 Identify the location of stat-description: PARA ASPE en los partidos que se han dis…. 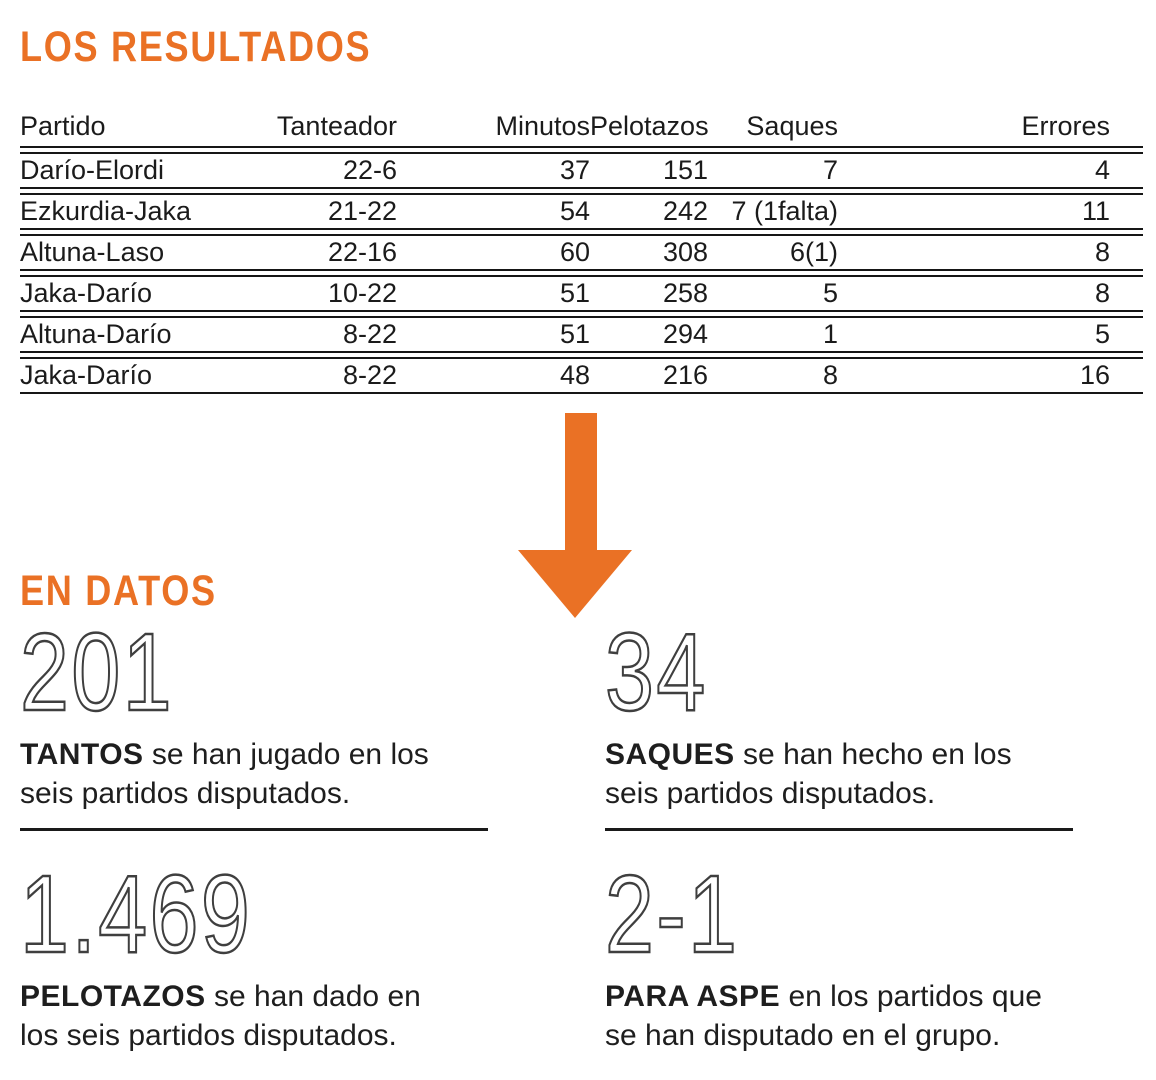
(877, 1016).